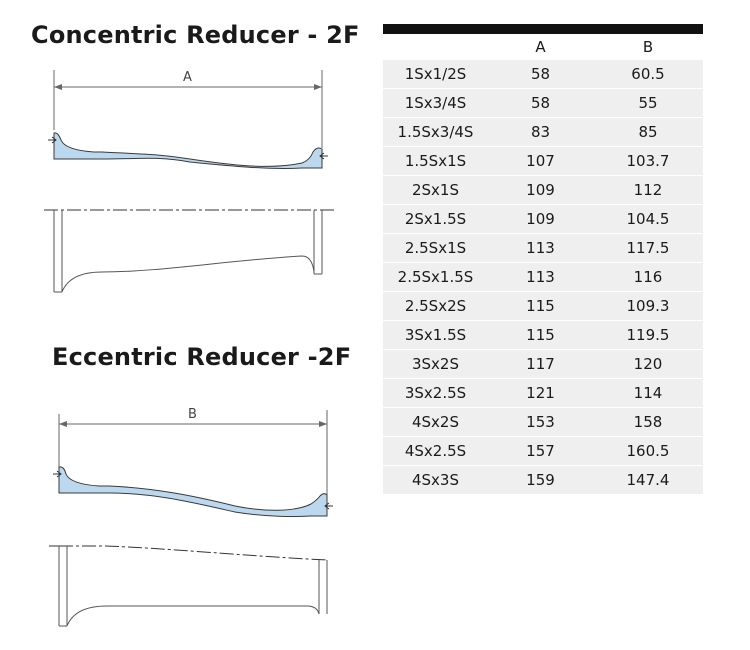  Describe the element at coordinates (648, 248) in the screenshot. I see `cell-b: 117.5` at that location.